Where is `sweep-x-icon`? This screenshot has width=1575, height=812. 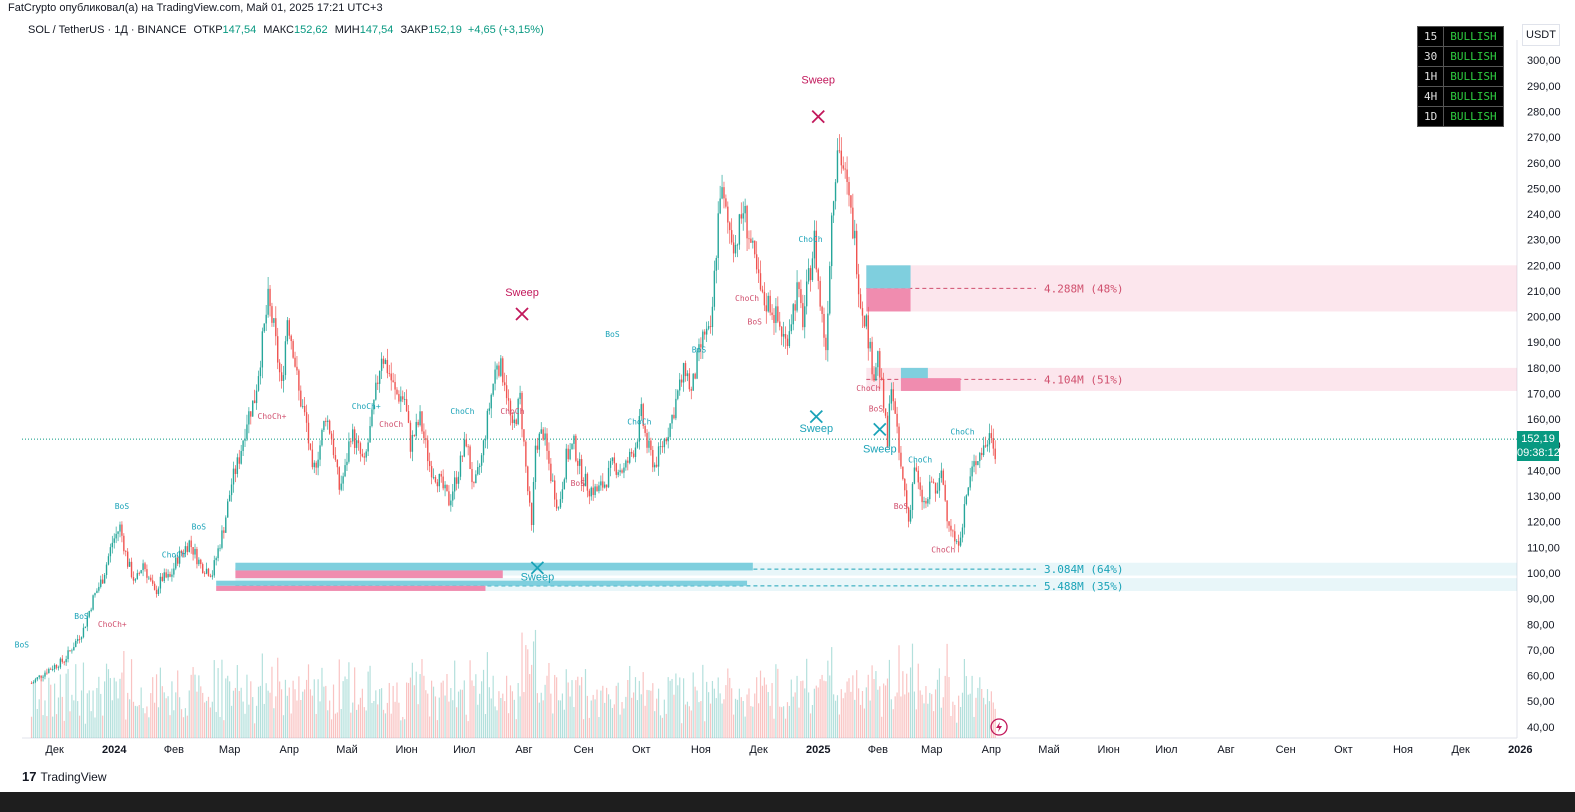 sweep-x-icon is located at coordinates (818, 116).